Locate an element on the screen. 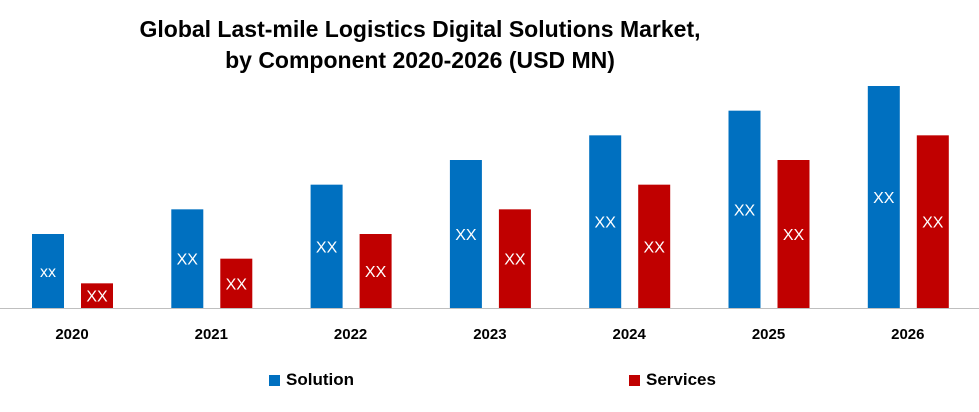  legend-label-services: Services is located at coordinates (681, 379).